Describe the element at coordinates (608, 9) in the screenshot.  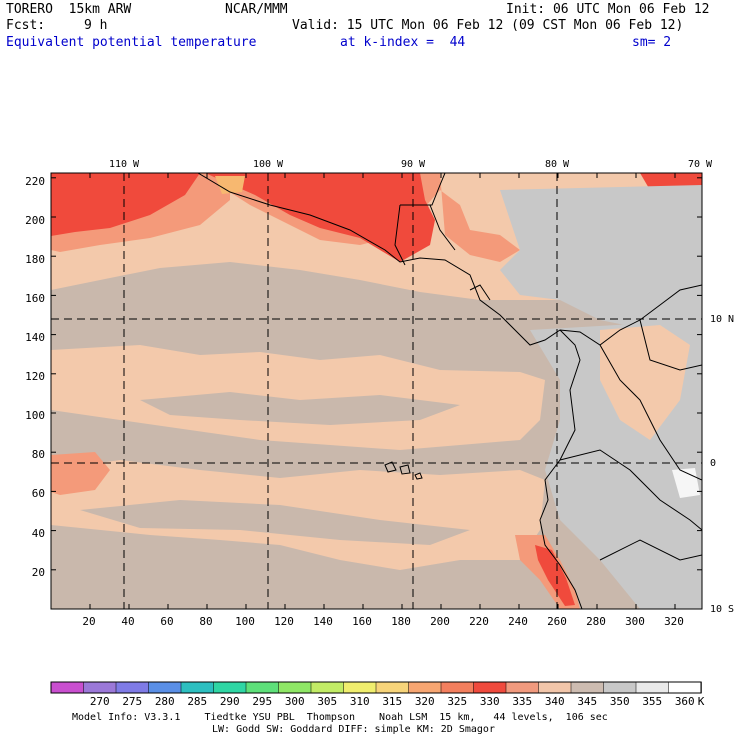
I see `init-time: Init: 06 UTC Mon 06 Feb 12` at that location.